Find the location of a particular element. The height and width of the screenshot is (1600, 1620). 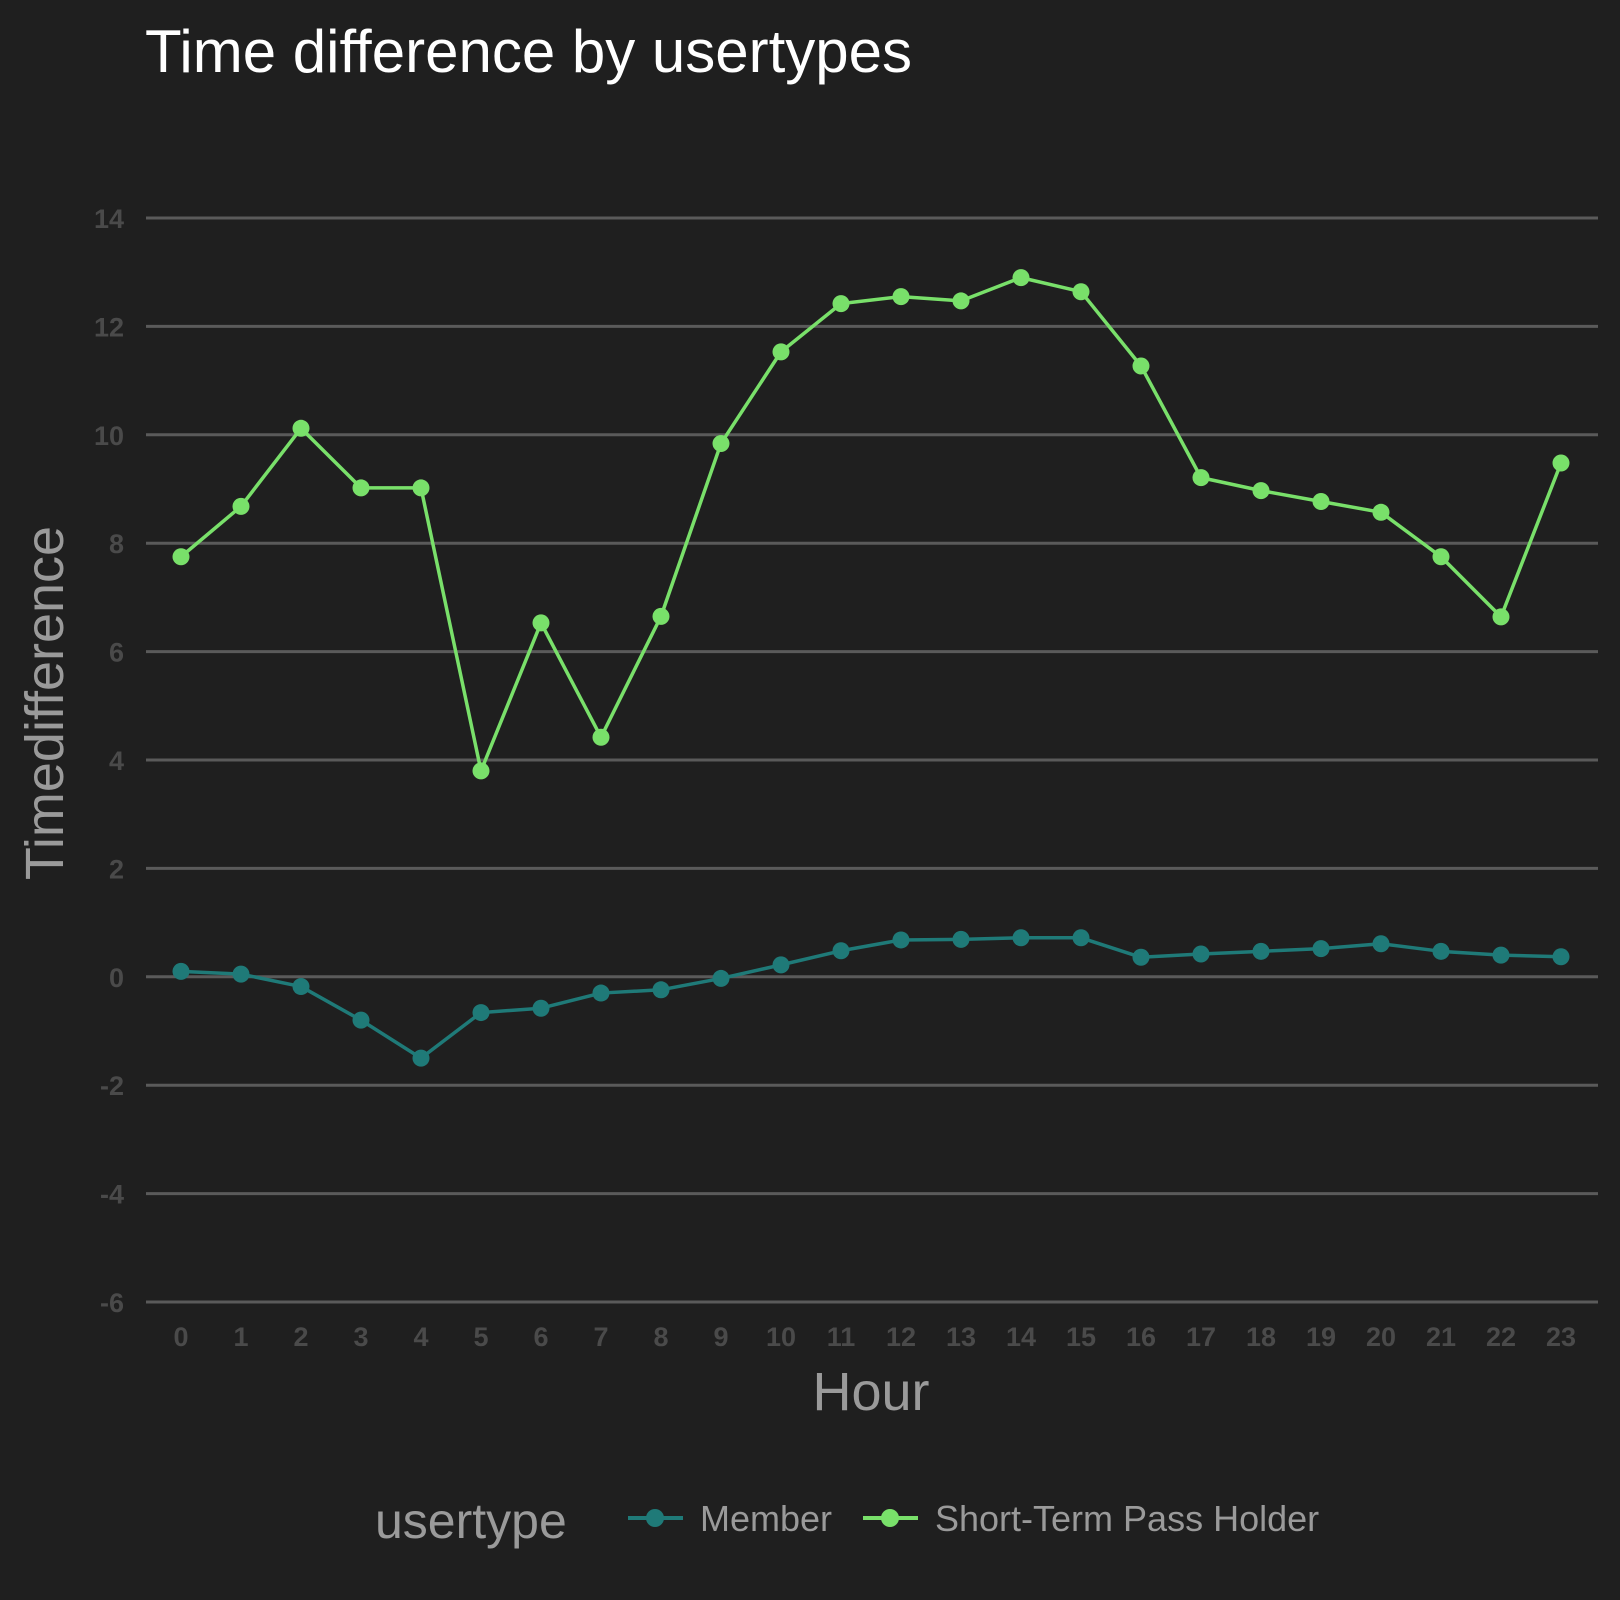

x-tick-label: 15 is located at coordinates (1081, 1337).